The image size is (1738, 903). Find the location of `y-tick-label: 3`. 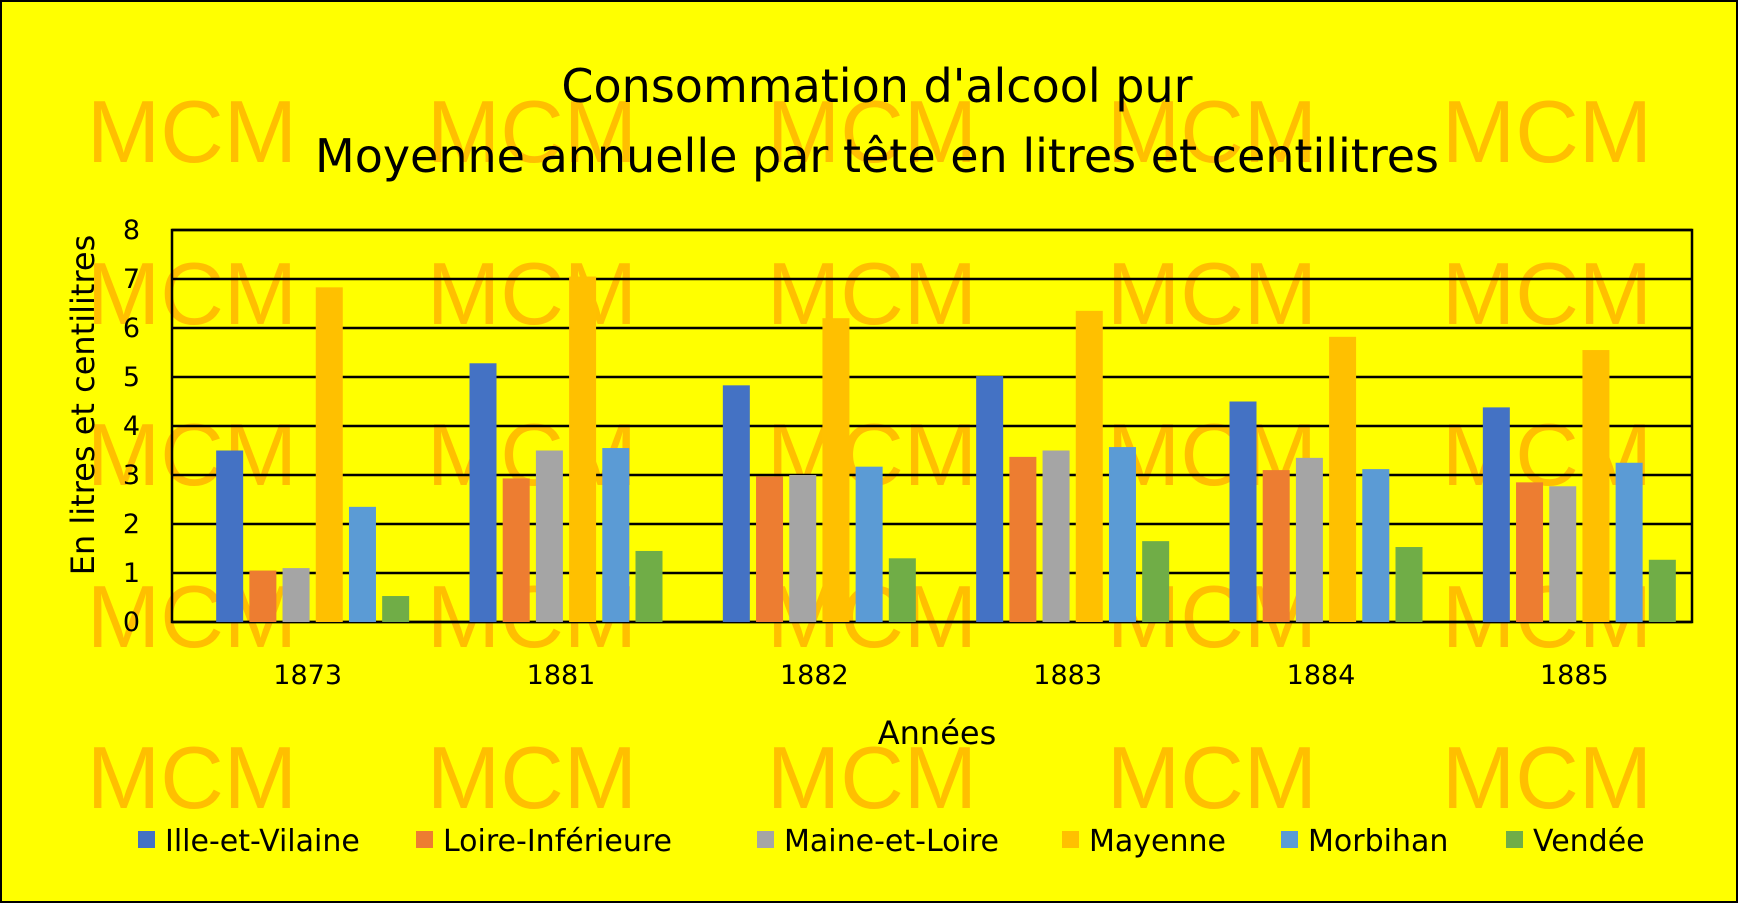

y-tick-label: 3 is located at coordinates (131, 475).